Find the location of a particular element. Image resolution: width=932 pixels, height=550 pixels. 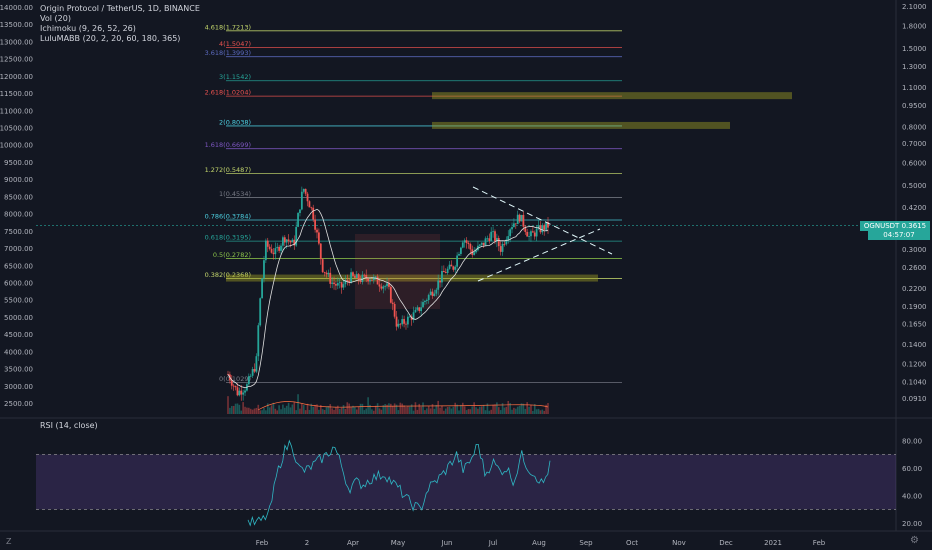

fib-level-label: 0.618(0.3195) is located at coordinates (228, 238).